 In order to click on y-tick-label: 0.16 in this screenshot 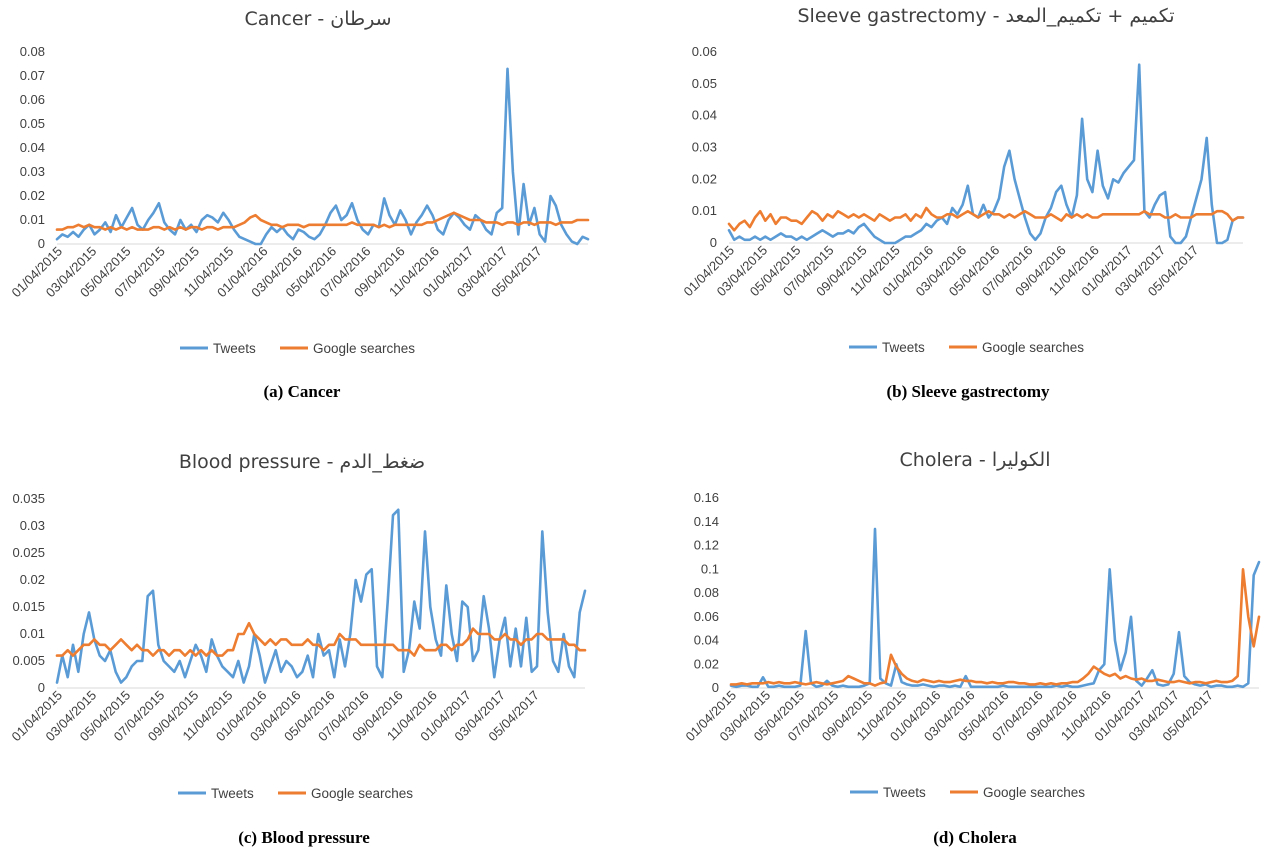, I will do `click(706, 497)`.